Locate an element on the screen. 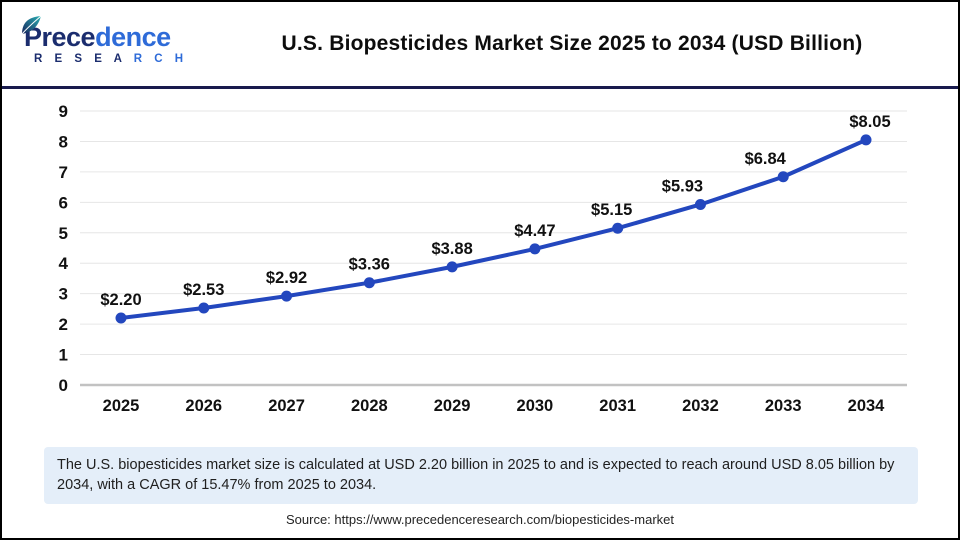 This screenshot has width=960, height=540. x-tick-label-2028: 2028 is located at coordinates (369, 406).